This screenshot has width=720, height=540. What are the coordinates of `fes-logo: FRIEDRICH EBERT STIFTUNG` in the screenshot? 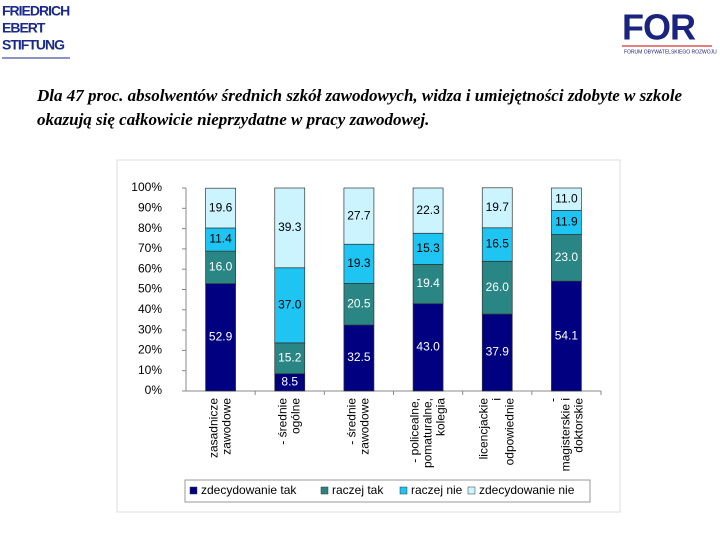 It's located at (36, 31).